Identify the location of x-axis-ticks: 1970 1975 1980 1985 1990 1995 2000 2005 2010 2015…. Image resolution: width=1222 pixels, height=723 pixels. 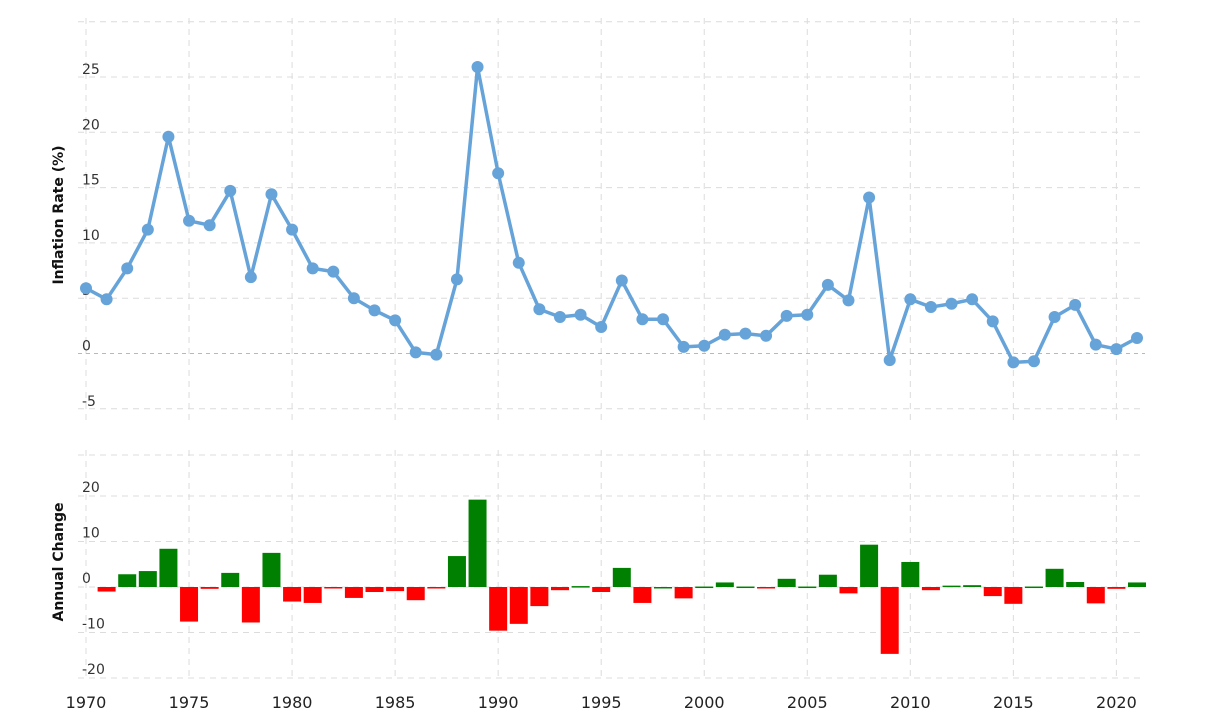
(601, 702).